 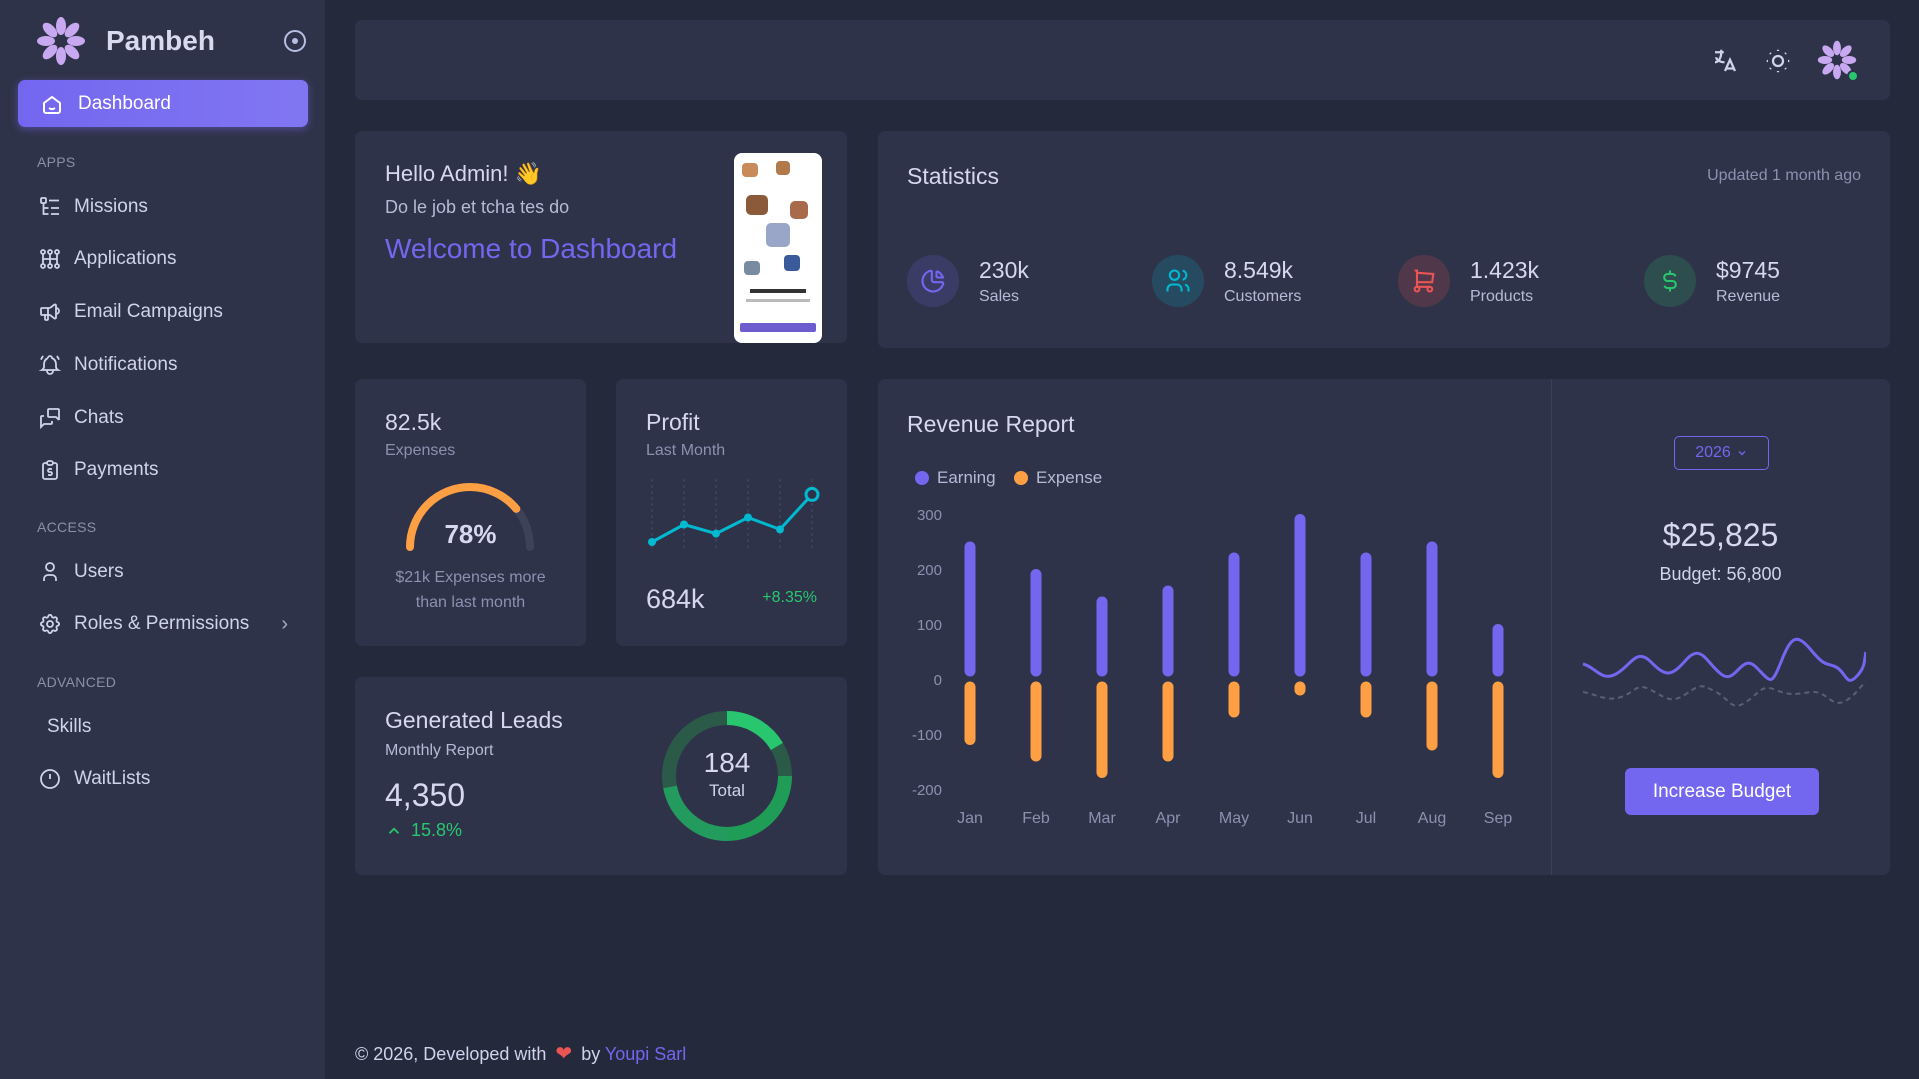 I want to click on year-dropdown: 2026, so click(x=1721, y=453).